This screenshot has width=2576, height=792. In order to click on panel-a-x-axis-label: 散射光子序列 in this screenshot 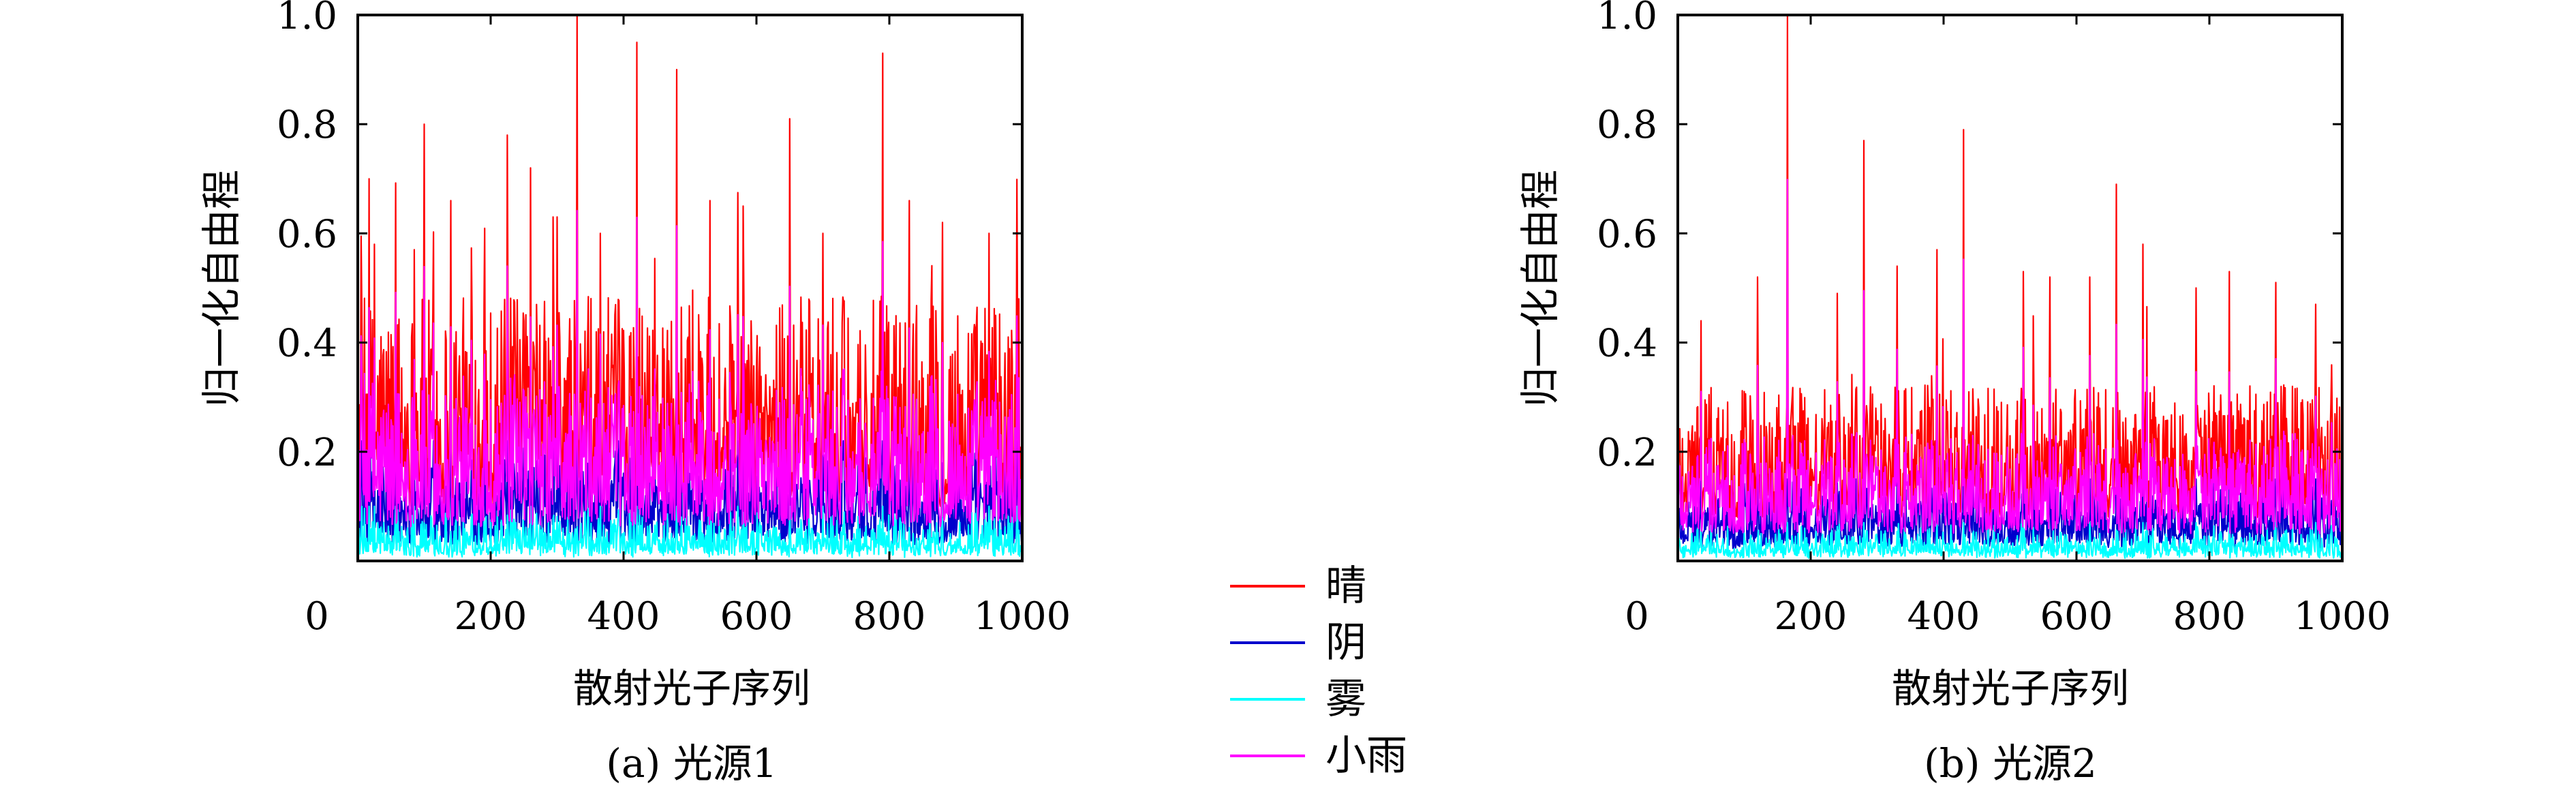, I will do `click(691, 688)`.